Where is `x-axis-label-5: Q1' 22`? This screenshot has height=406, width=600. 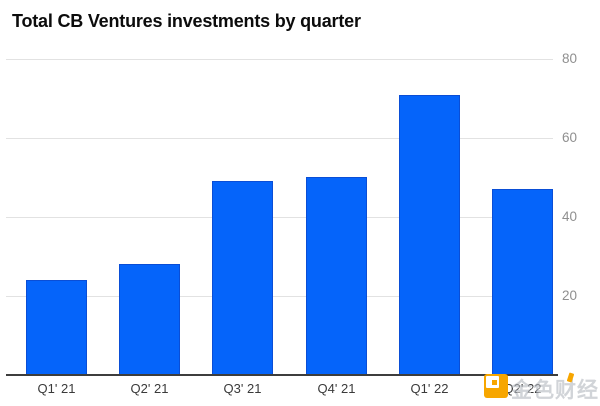 x-axis-label-5: Q1' 22 is located at coordinates (429, 388).